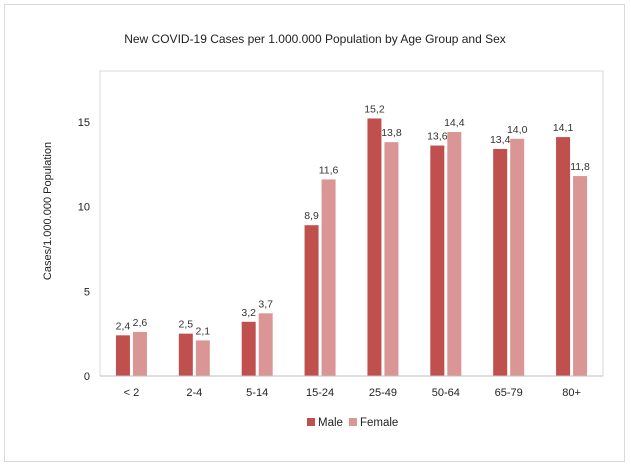 The width and height of the screenshot is (631, 469). What do you see at coordinates (265, 304) in the screenshot?
I see `data-label-female-2: 3,7` at bounding box center [265, 304].